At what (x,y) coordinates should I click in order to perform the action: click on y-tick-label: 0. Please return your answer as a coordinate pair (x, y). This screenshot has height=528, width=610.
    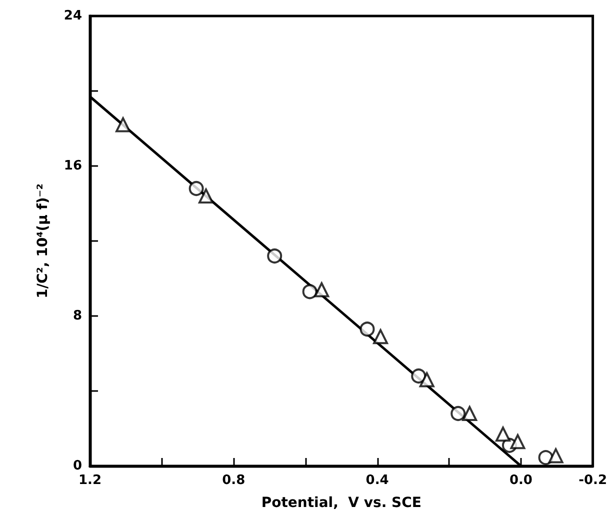
    Looking at the image, I should click on (77, 466).